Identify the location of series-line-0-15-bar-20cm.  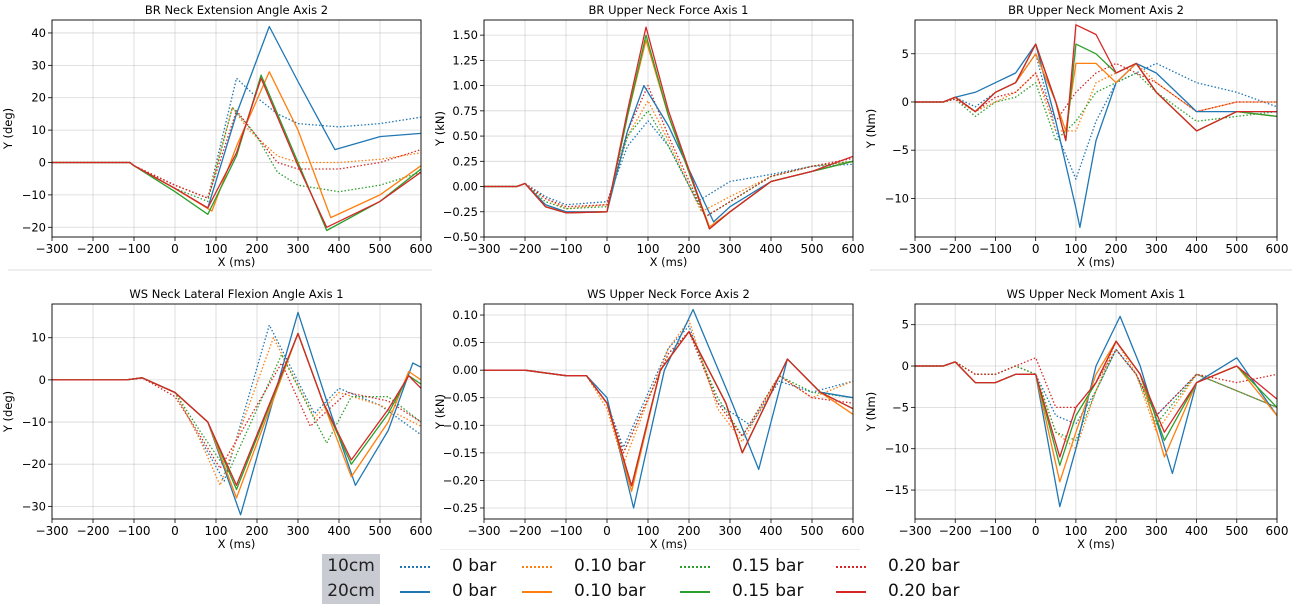
(1096, 92).